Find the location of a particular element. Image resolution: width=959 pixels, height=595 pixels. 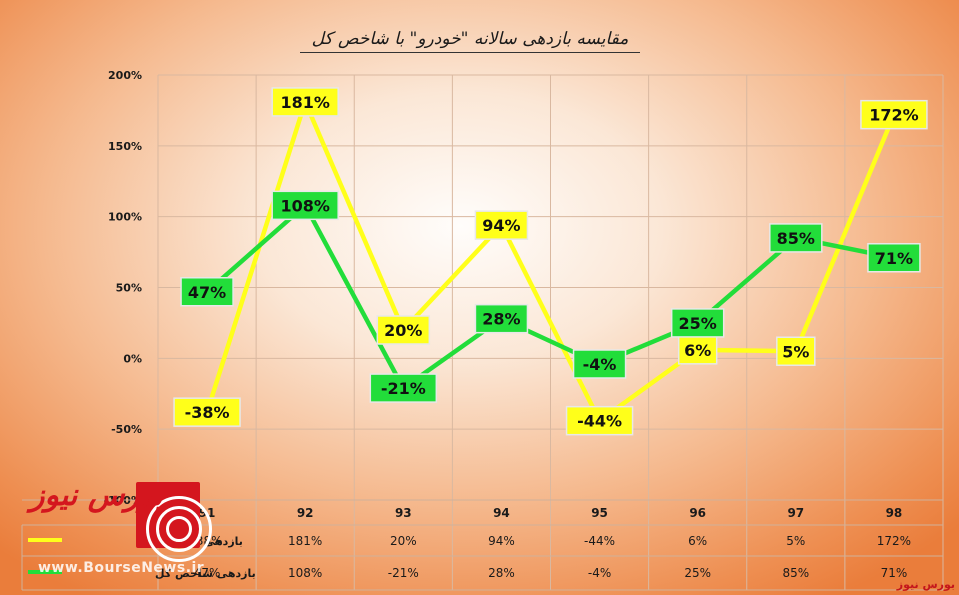

data-label-text: 28% is located at coordinates (501, 319).